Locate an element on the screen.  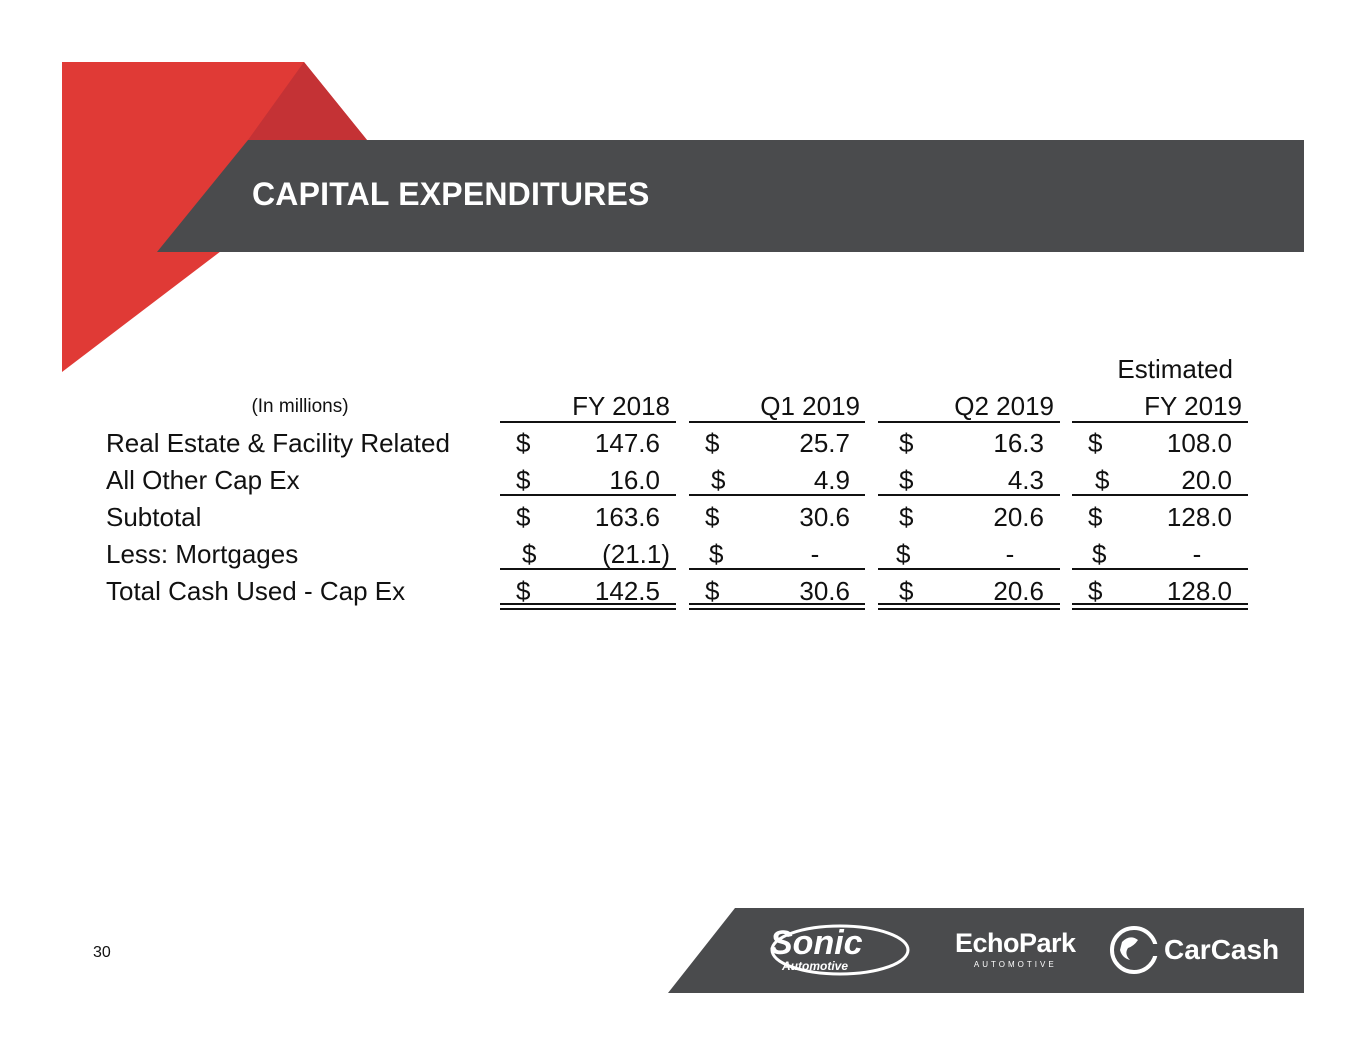
sonic-logo-text: Sonic is located at coordinates (816, 943).